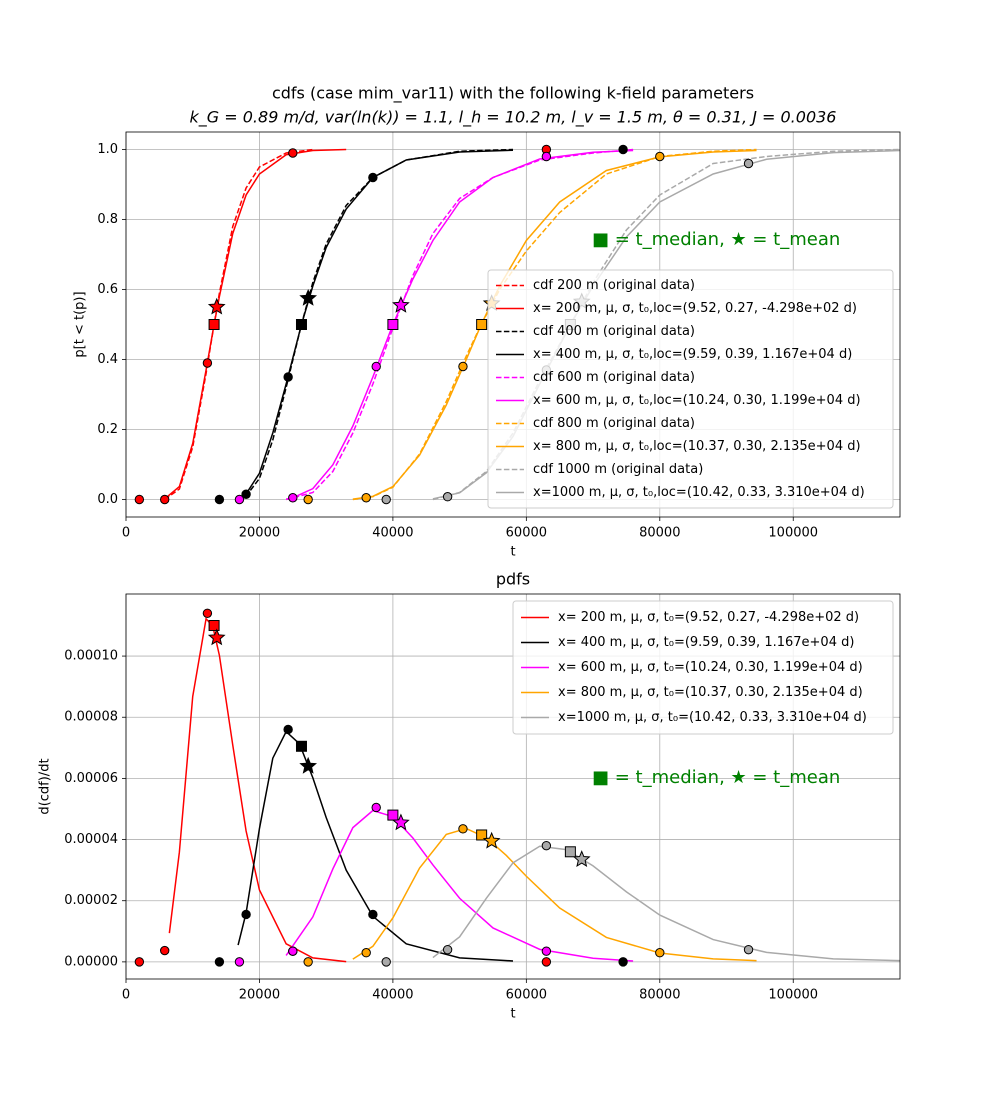 This screenshot has width=1000, height=1100. What do you see at coordinates (614, 331) in the screenshot?
I see `legend-label: cdf 400 m (original data)` at bounding box center [614, 331].